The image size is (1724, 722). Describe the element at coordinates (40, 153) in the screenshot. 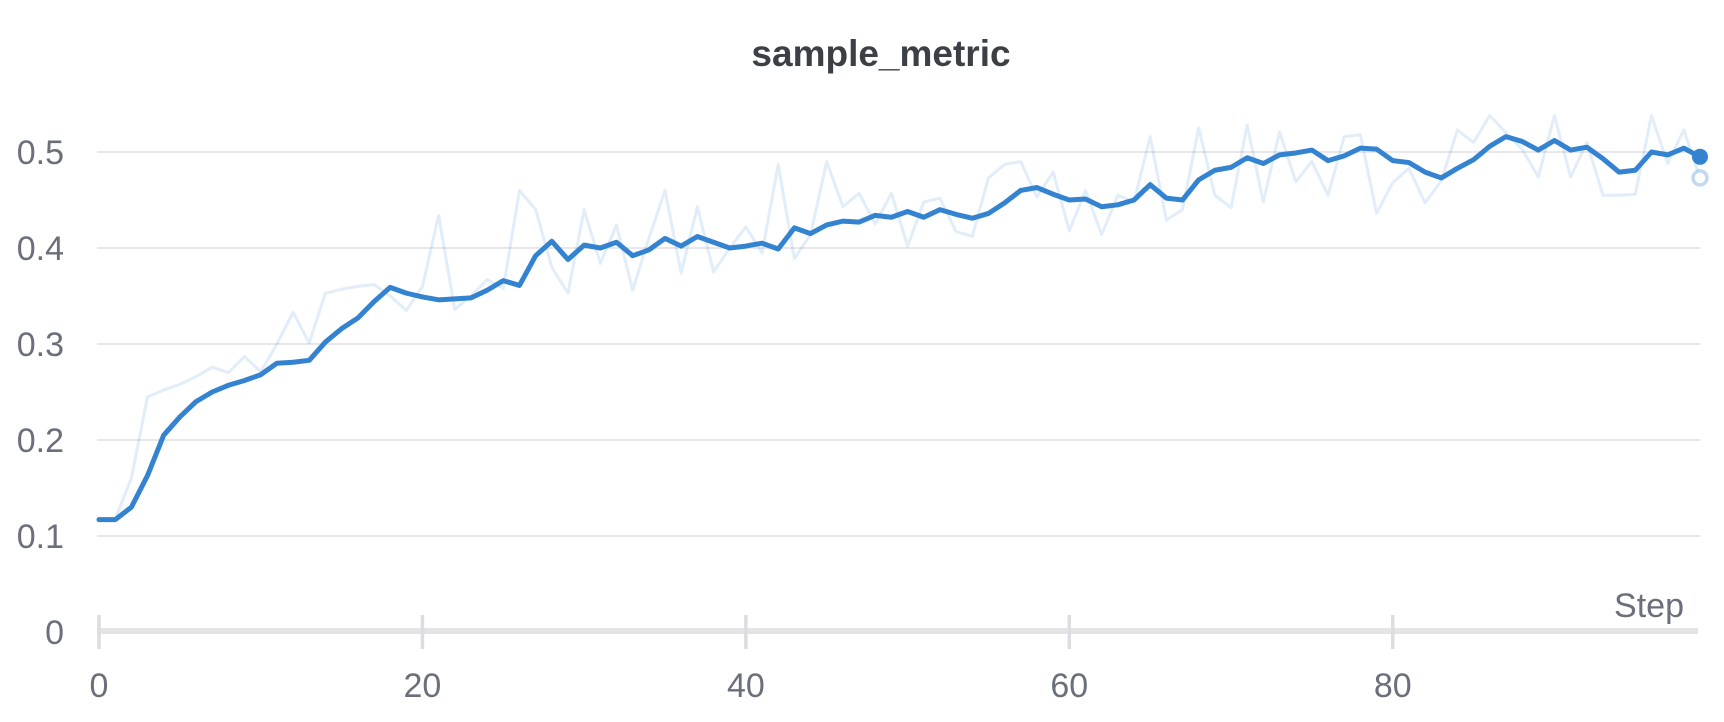

I see `y-tick-label: 0.5` at that location.